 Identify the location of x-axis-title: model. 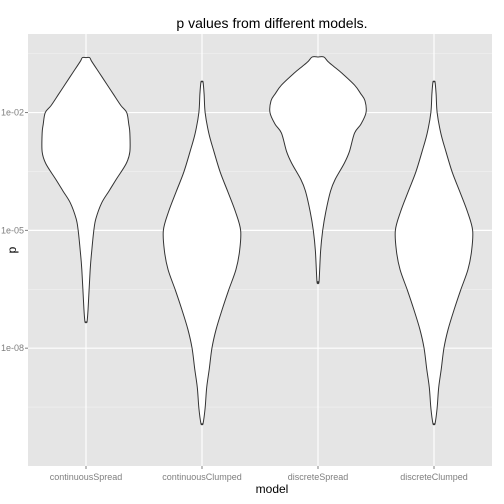
(272, 489).